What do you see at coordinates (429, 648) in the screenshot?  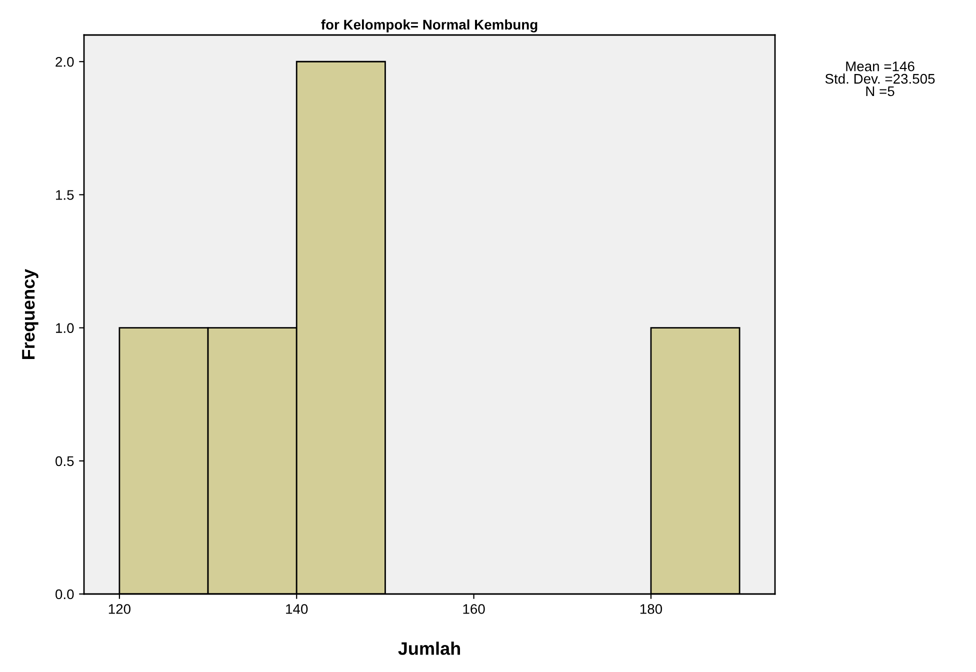 I see `x-axis-title: Jumlah` at bounding box center [429, 648].